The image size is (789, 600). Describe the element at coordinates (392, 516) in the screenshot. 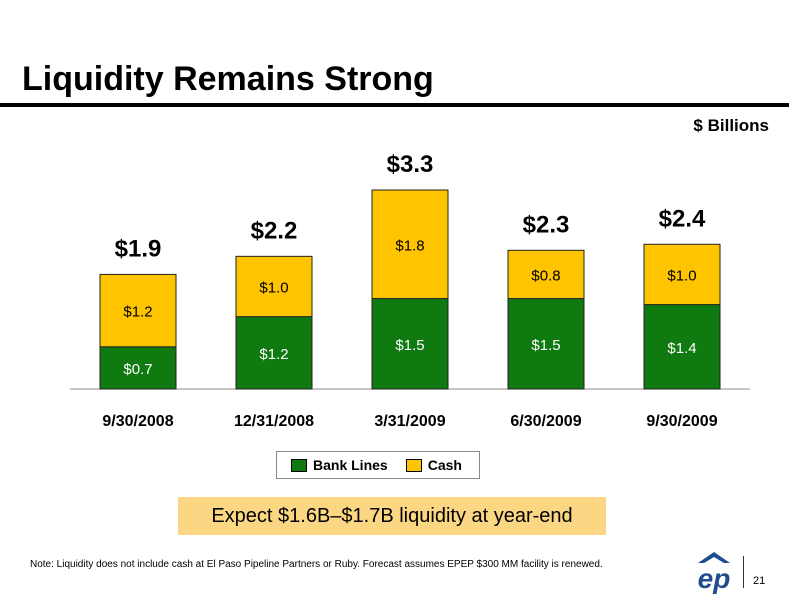

I see `liquidity-callout: Expect $1.6B–$1.7B liquidity at year-end` at that location.